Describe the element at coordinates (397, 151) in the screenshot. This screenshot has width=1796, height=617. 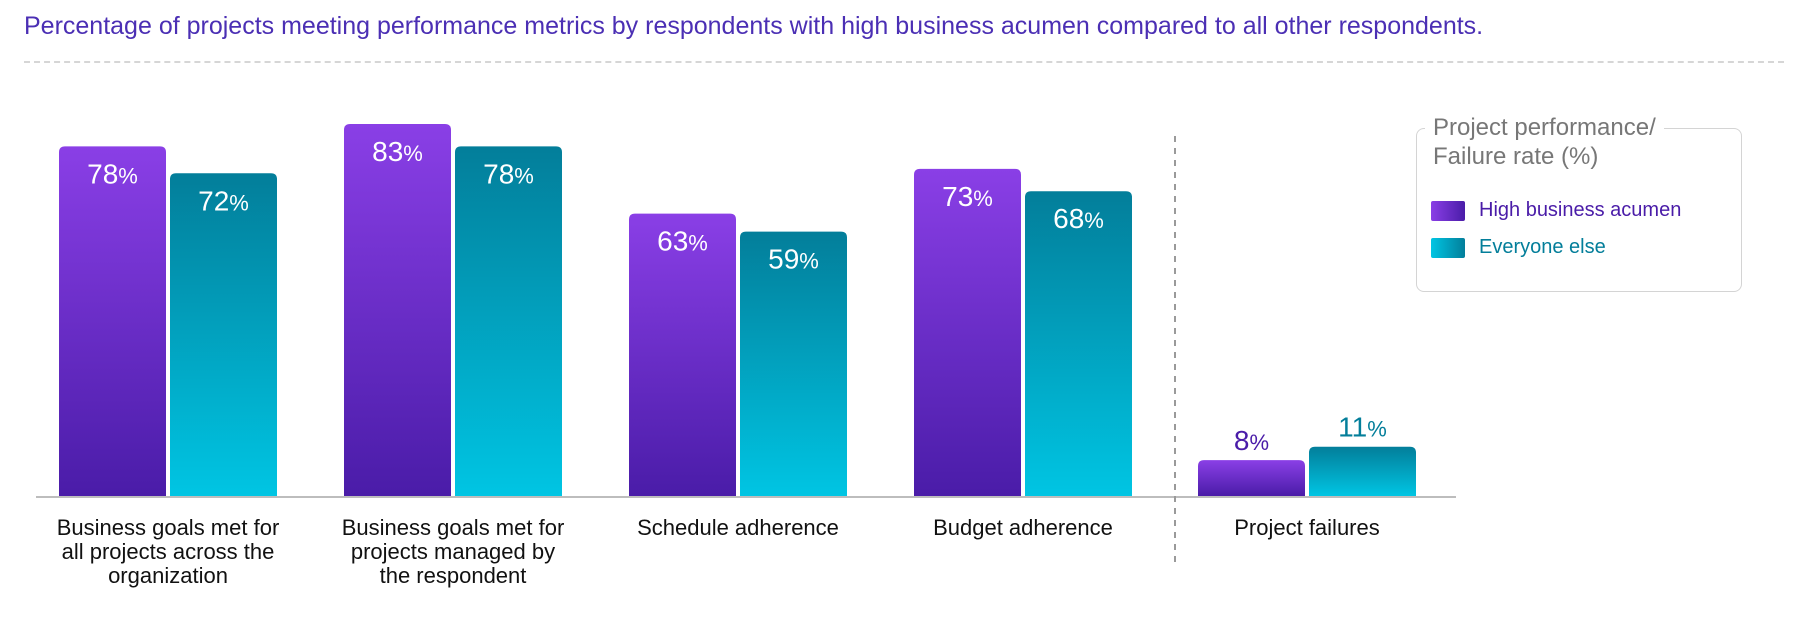
I see `value-label-high-business-acumen-2: 83%` at that location.